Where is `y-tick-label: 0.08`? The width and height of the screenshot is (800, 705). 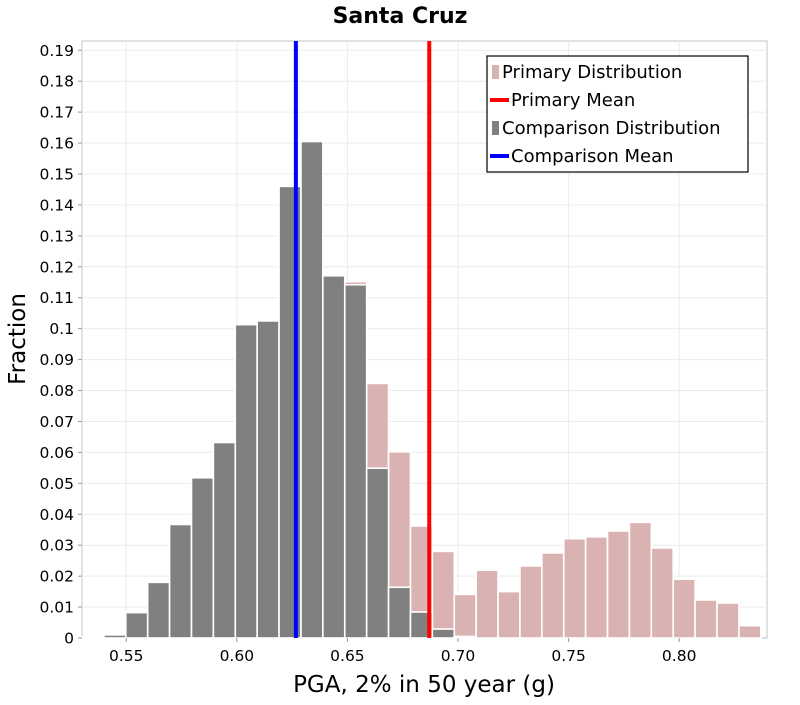
y-tick-label: 0.08 is located at coordinates (56, 391).